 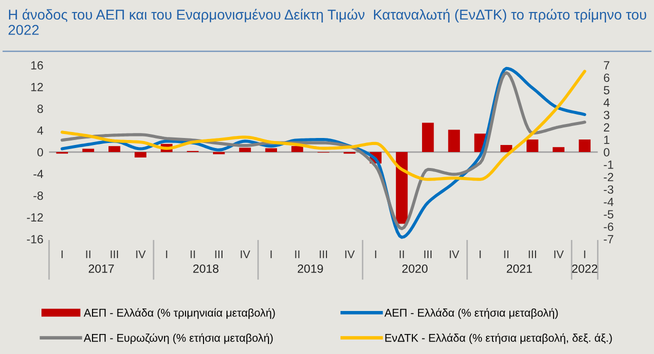 What do you see at coordinates (179, 313) in the screenshot?
I see `legend-label: ΑΕΠ - Ελλάδα (% τριμηνιαία μεταβολή)` at bounding box center [179, 313].